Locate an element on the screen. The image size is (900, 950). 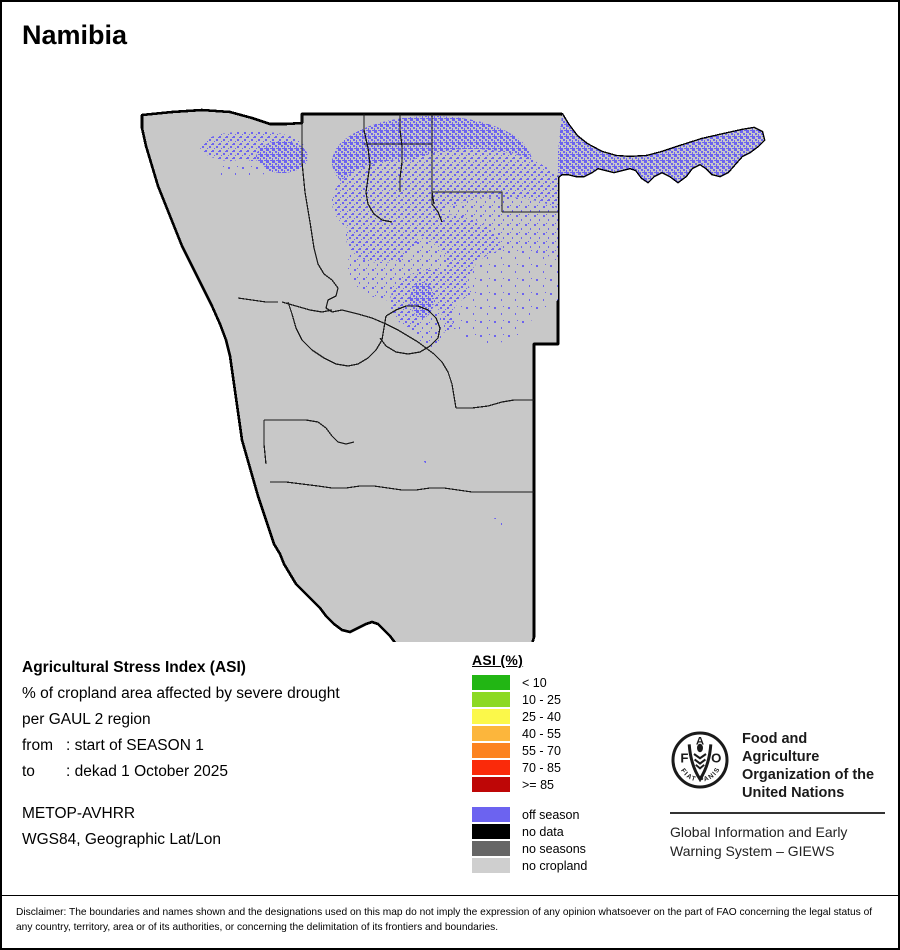
legend-row-class-6: >= 85 is located at coordinates (567, 784).